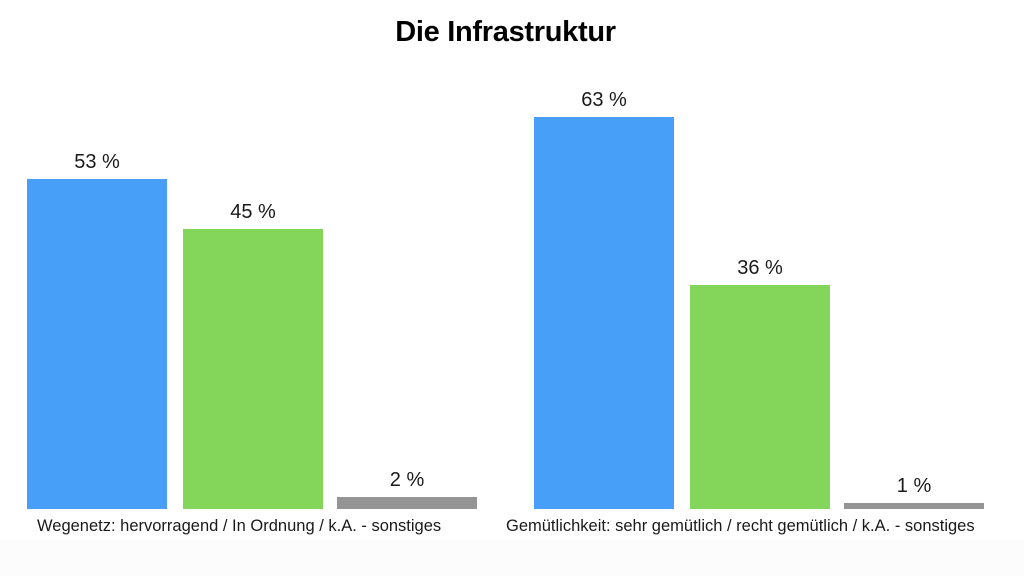 The width and height of the screenshot is (1024, 576). Describe the element at coordinates (512, 558) in the screenshot. I see `bottom-band` at that location.